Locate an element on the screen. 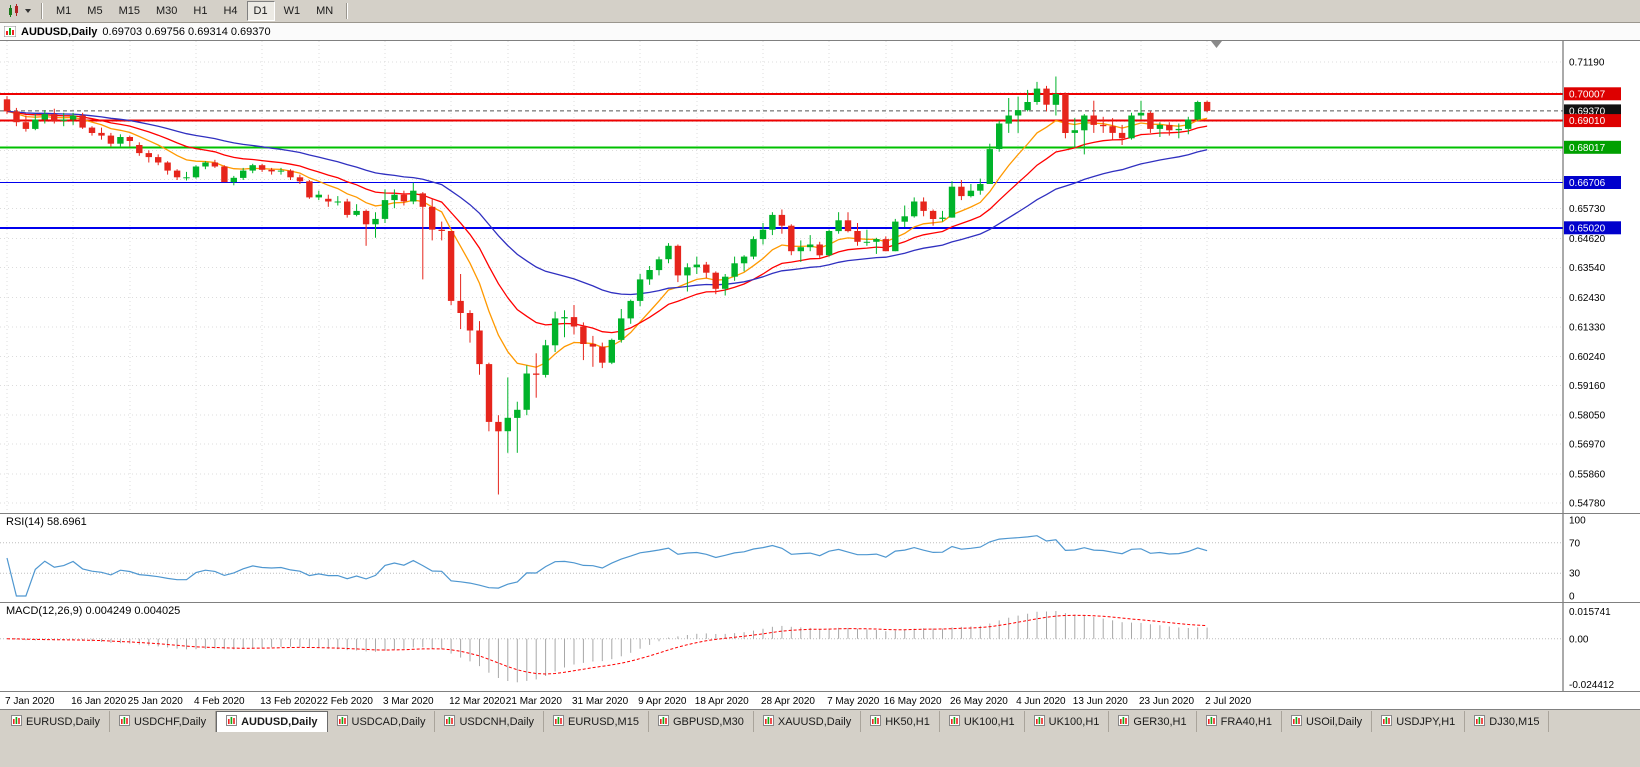 Image resolution: width=1640 pixels, height=767 pixels. rsi-svg: 100 70 30 0 is located at coordinates (820, 558).